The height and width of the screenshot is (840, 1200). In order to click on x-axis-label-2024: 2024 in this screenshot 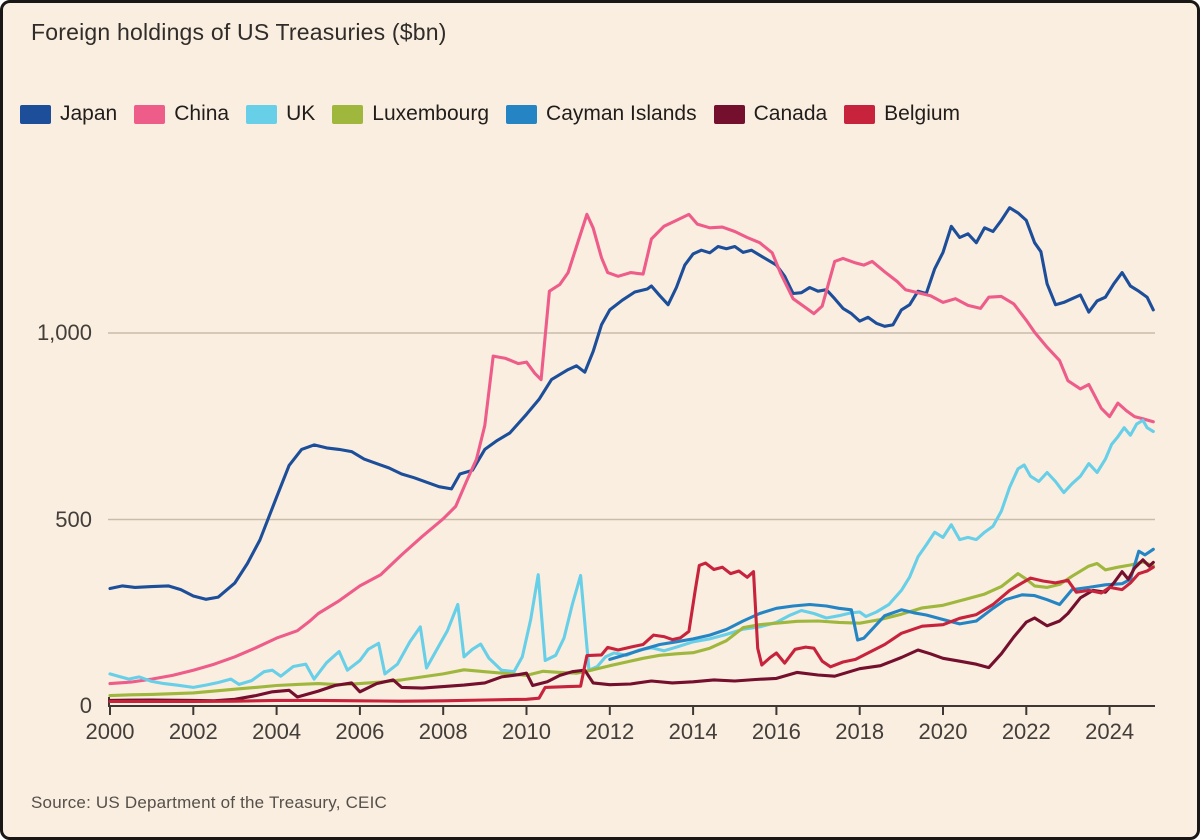, I will do `click(1110, 731)`.